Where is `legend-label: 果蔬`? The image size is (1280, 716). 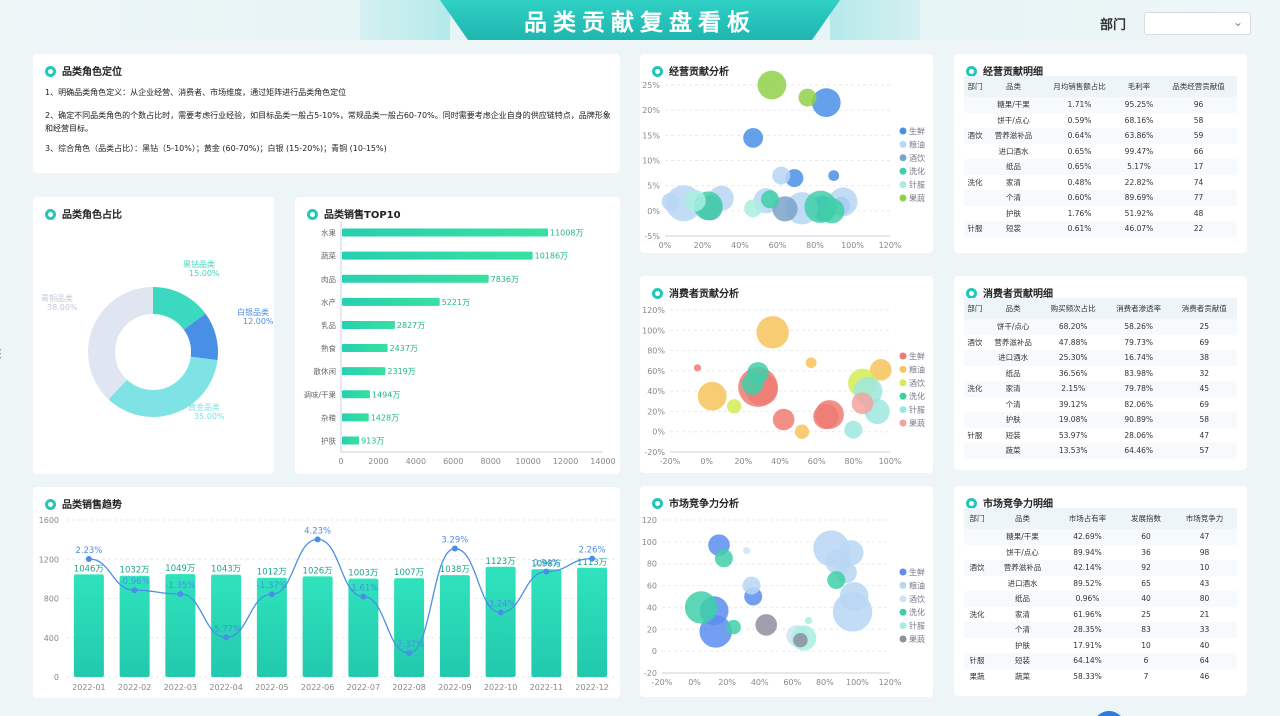 legend-label: 果蔬 is located at coordinates (917, 639).